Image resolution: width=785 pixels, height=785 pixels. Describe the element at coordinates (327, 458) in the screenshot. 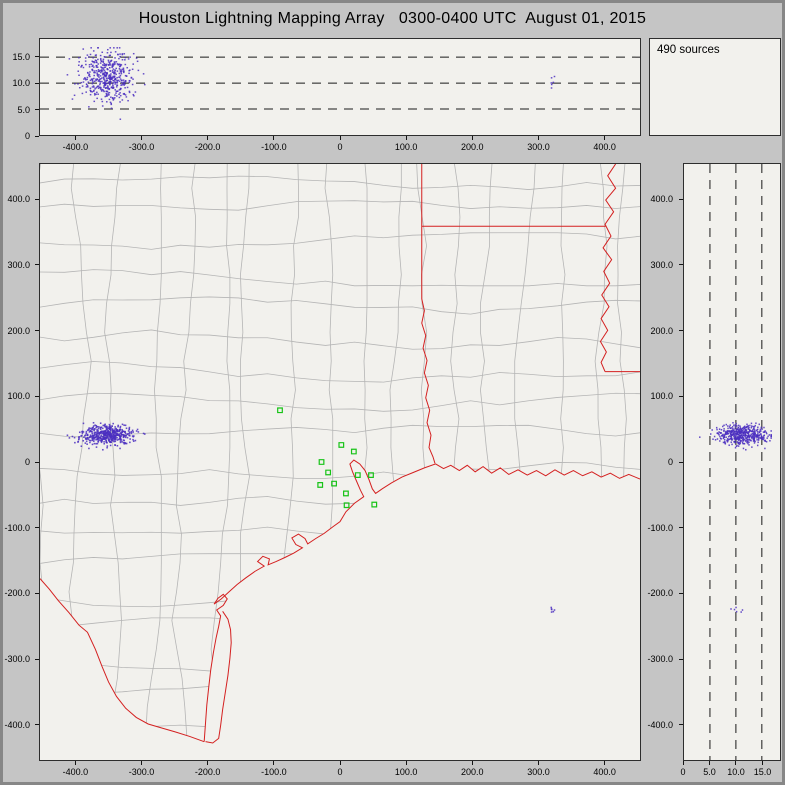

I see `lma-stations-layer` at that location.